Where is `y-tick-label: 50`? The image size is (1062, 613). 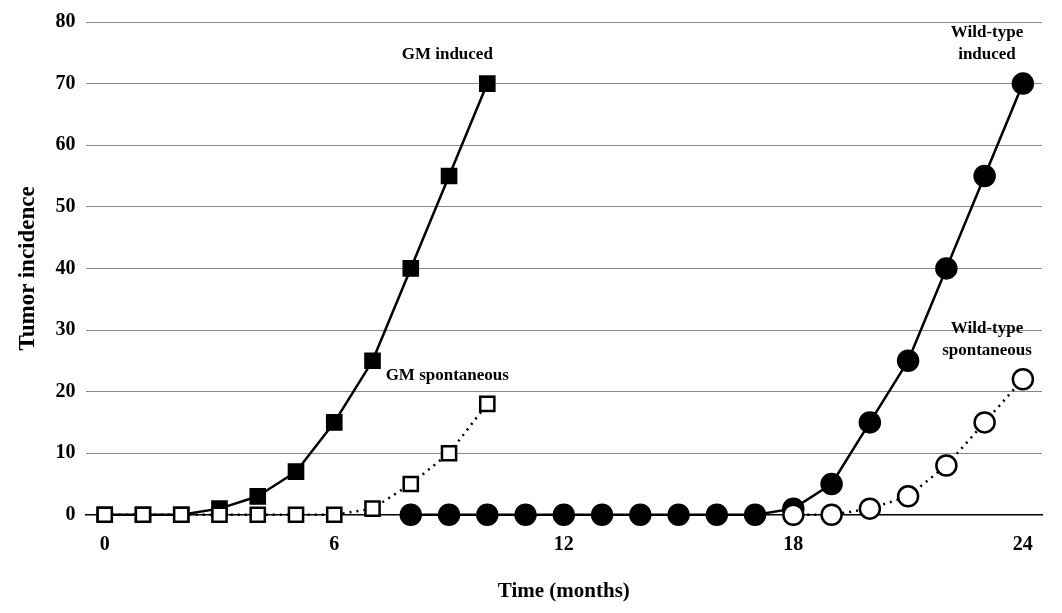
y-tick-label: 50 is located at coordinates (65, 204).